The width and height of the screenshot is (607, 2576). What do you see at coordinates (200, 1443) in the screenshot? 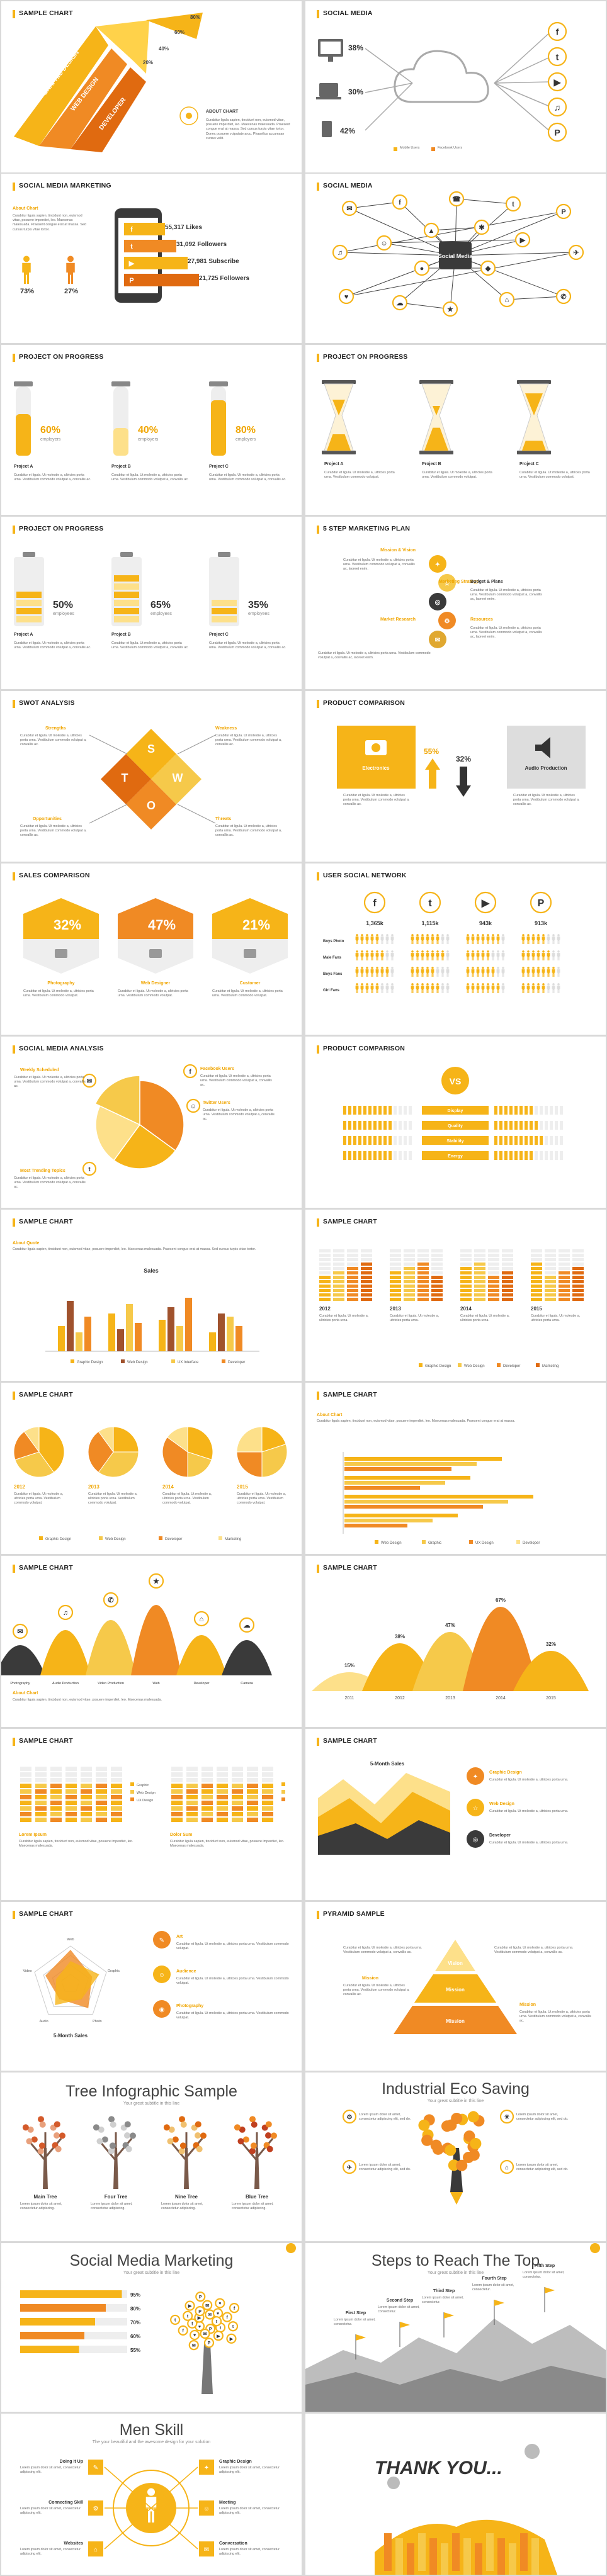
I see `pie-slice` at bounding box center [200, 1443].